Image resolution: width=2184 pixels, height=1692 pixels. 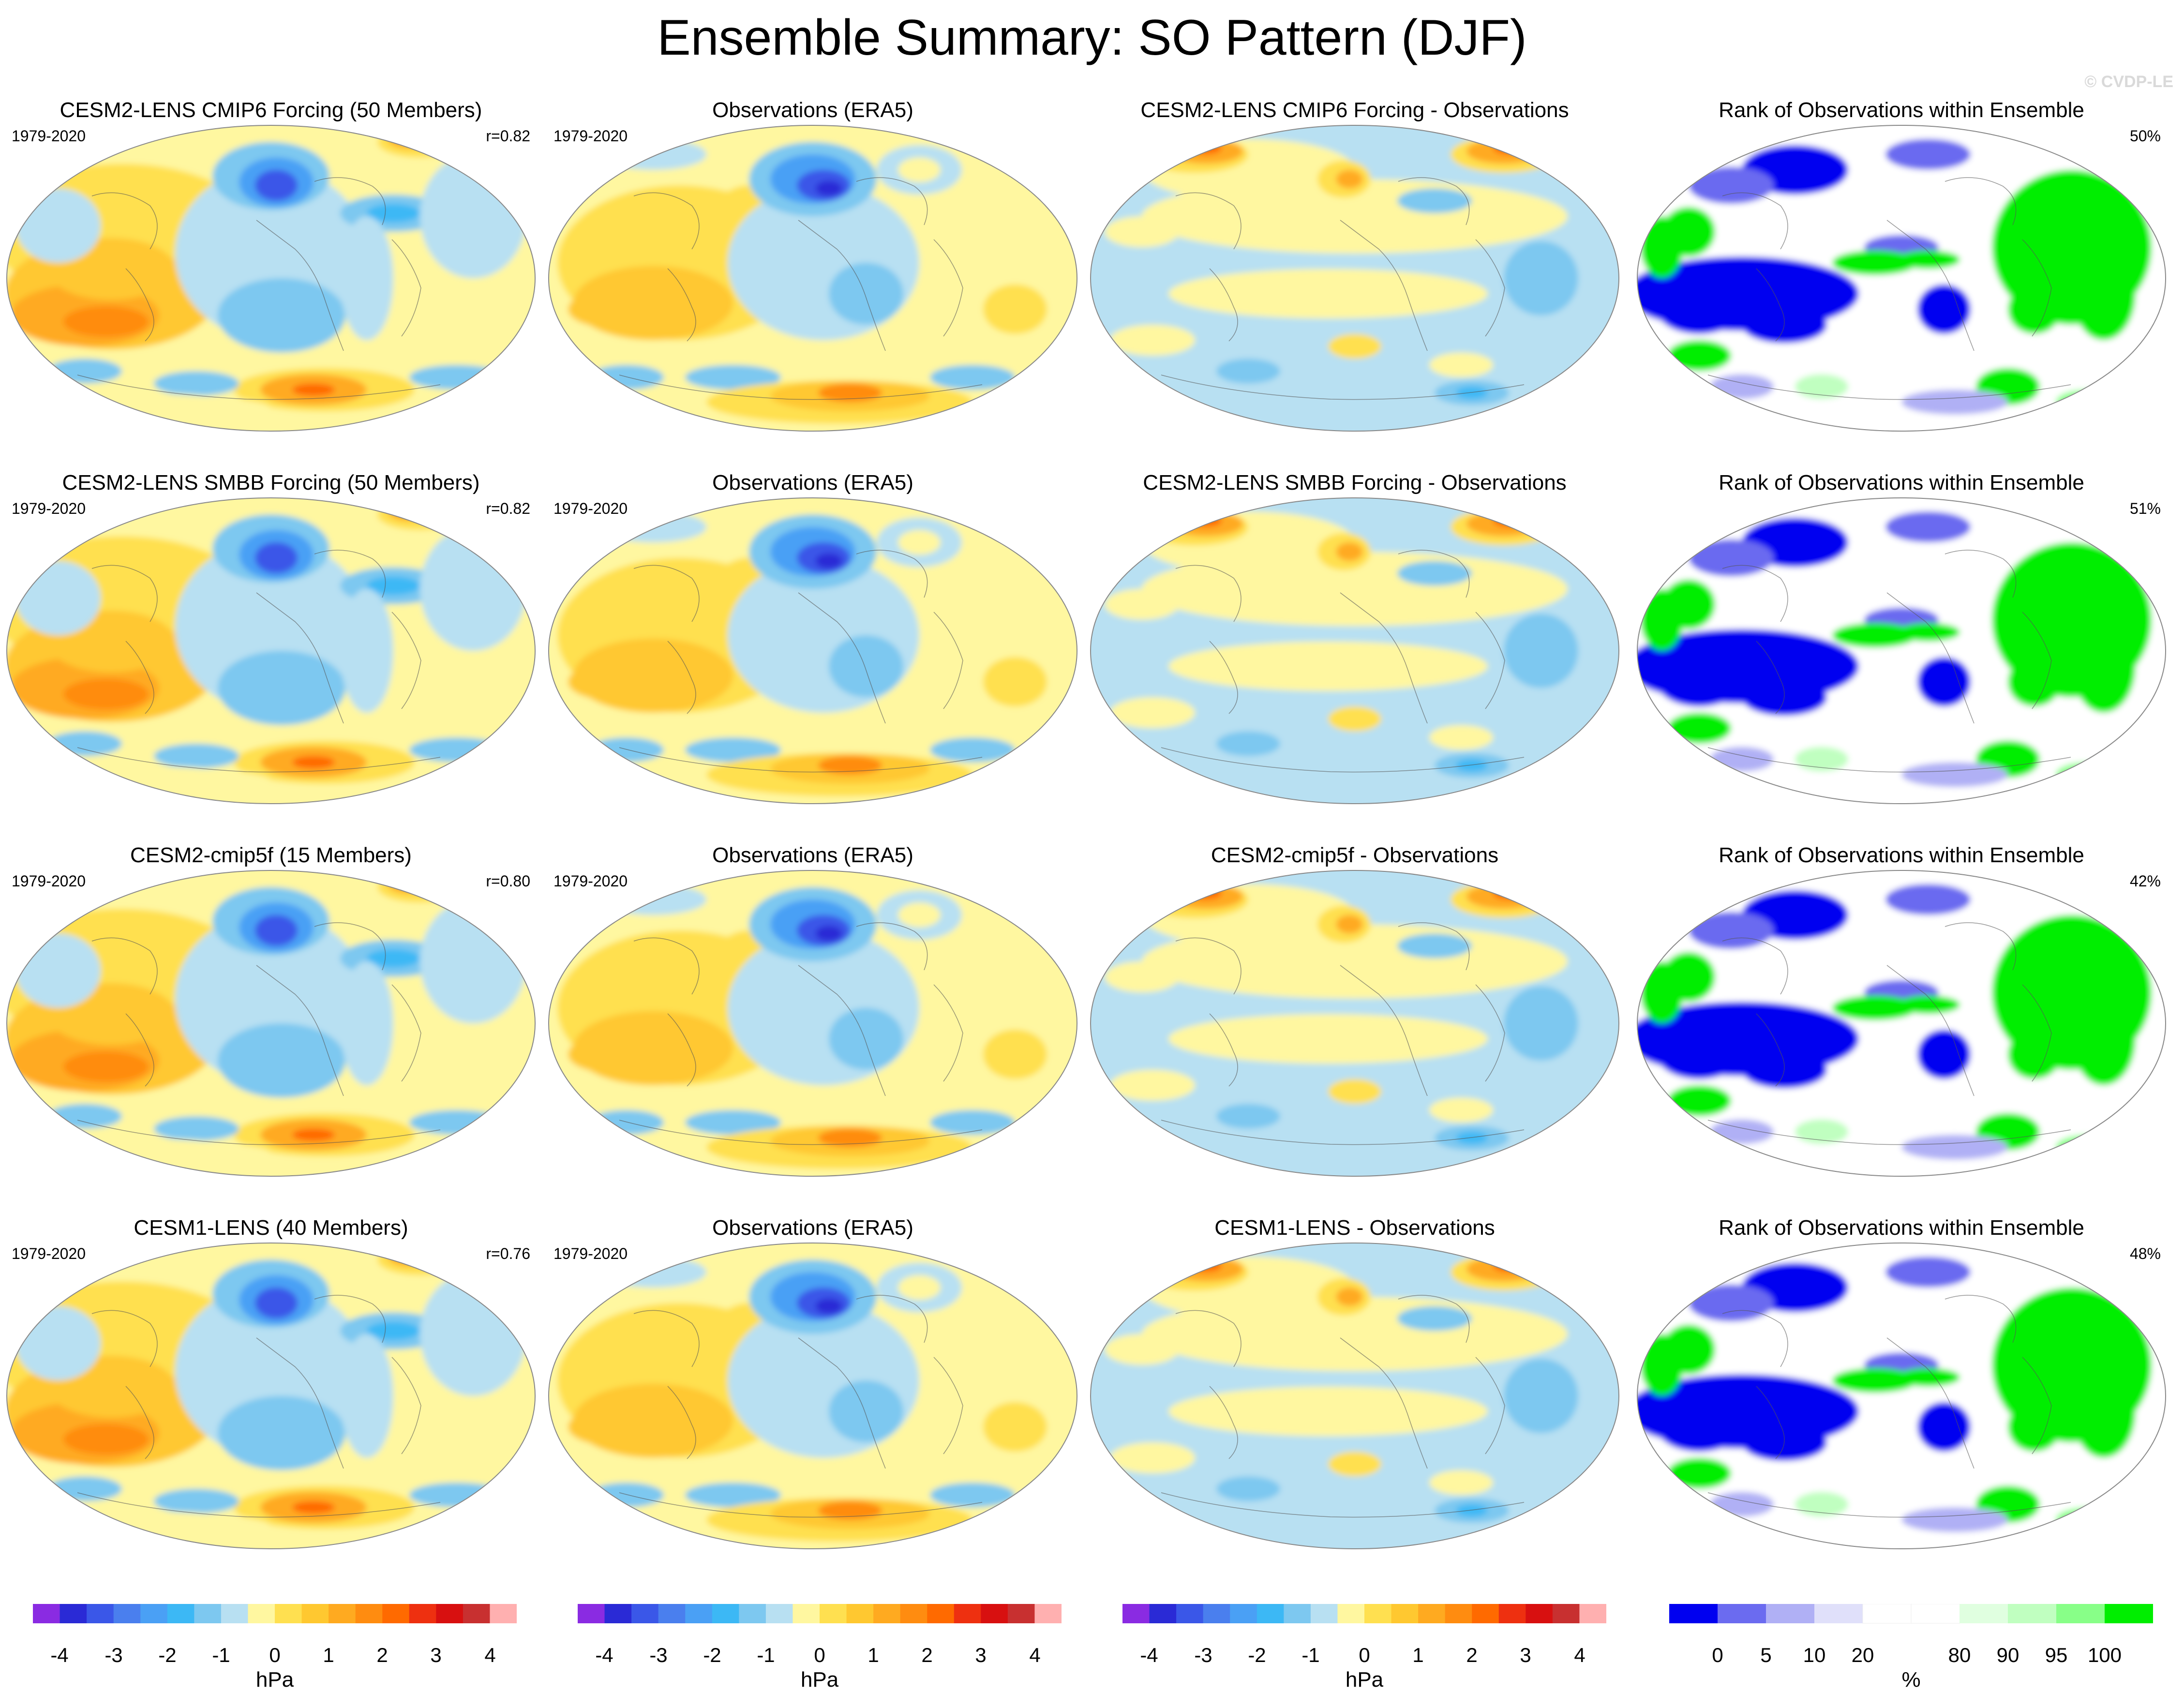 What do you see at coordinates (1354, 650) in the screenshot?
I see `diff-map` at bounding box center [1354, 650].